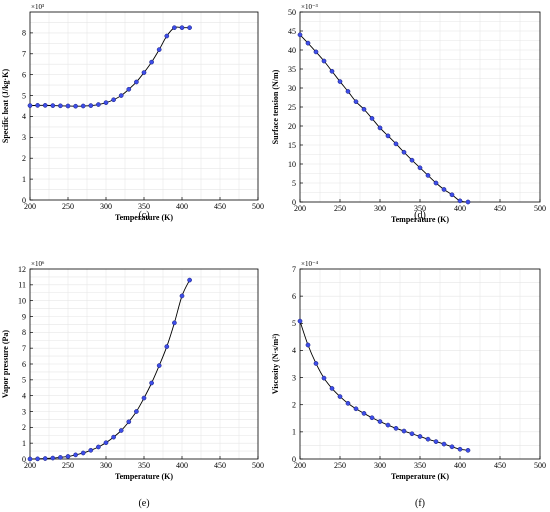  Describe the element at coordinates (24, 316) in the screenshot. I see `y-tick-label: 9` at that location.